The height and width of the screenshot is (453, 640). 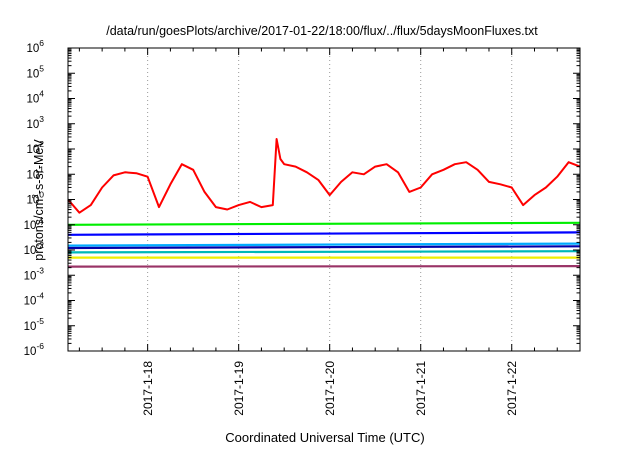 What do you see at coordinates (41, 43) in the screenshot?
I see `y-tick-exponent: 6` at bounding box center [41, 43].